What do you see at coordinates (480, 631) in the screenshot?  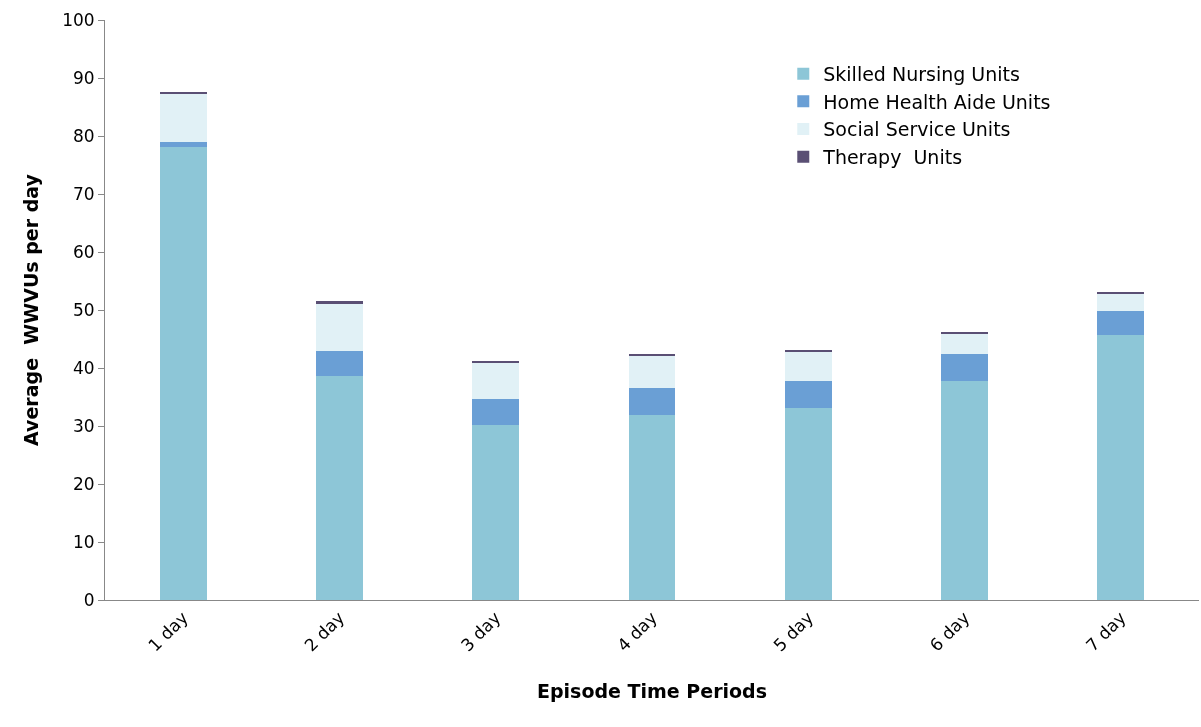 I see `x-tick-label: 3 day` at bounding box center [480, 631].